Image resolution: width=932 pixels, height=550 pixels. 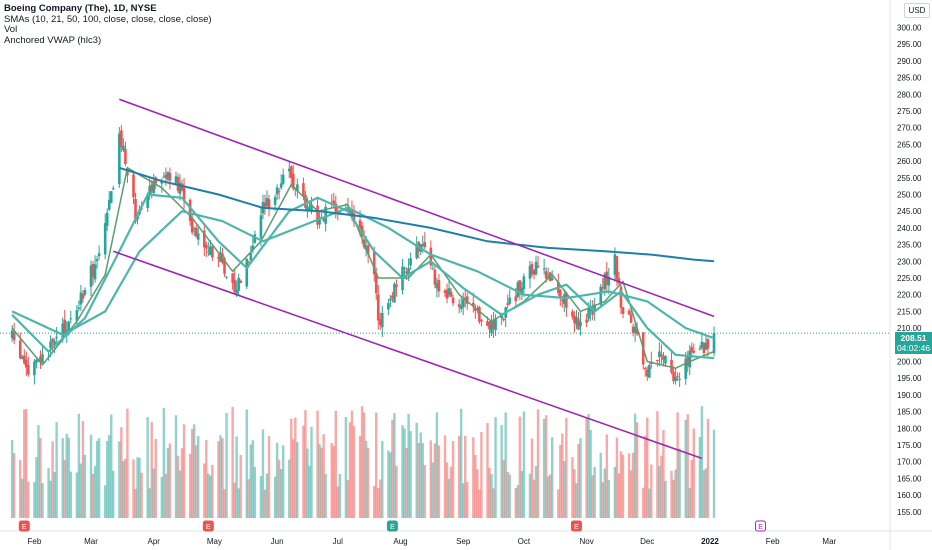 What do you see at coordinates (80, 8) in the screenshot?
I see `symbol-title: Boeing Company (The), 1D, NYSE` at bounding box center [80, 8].